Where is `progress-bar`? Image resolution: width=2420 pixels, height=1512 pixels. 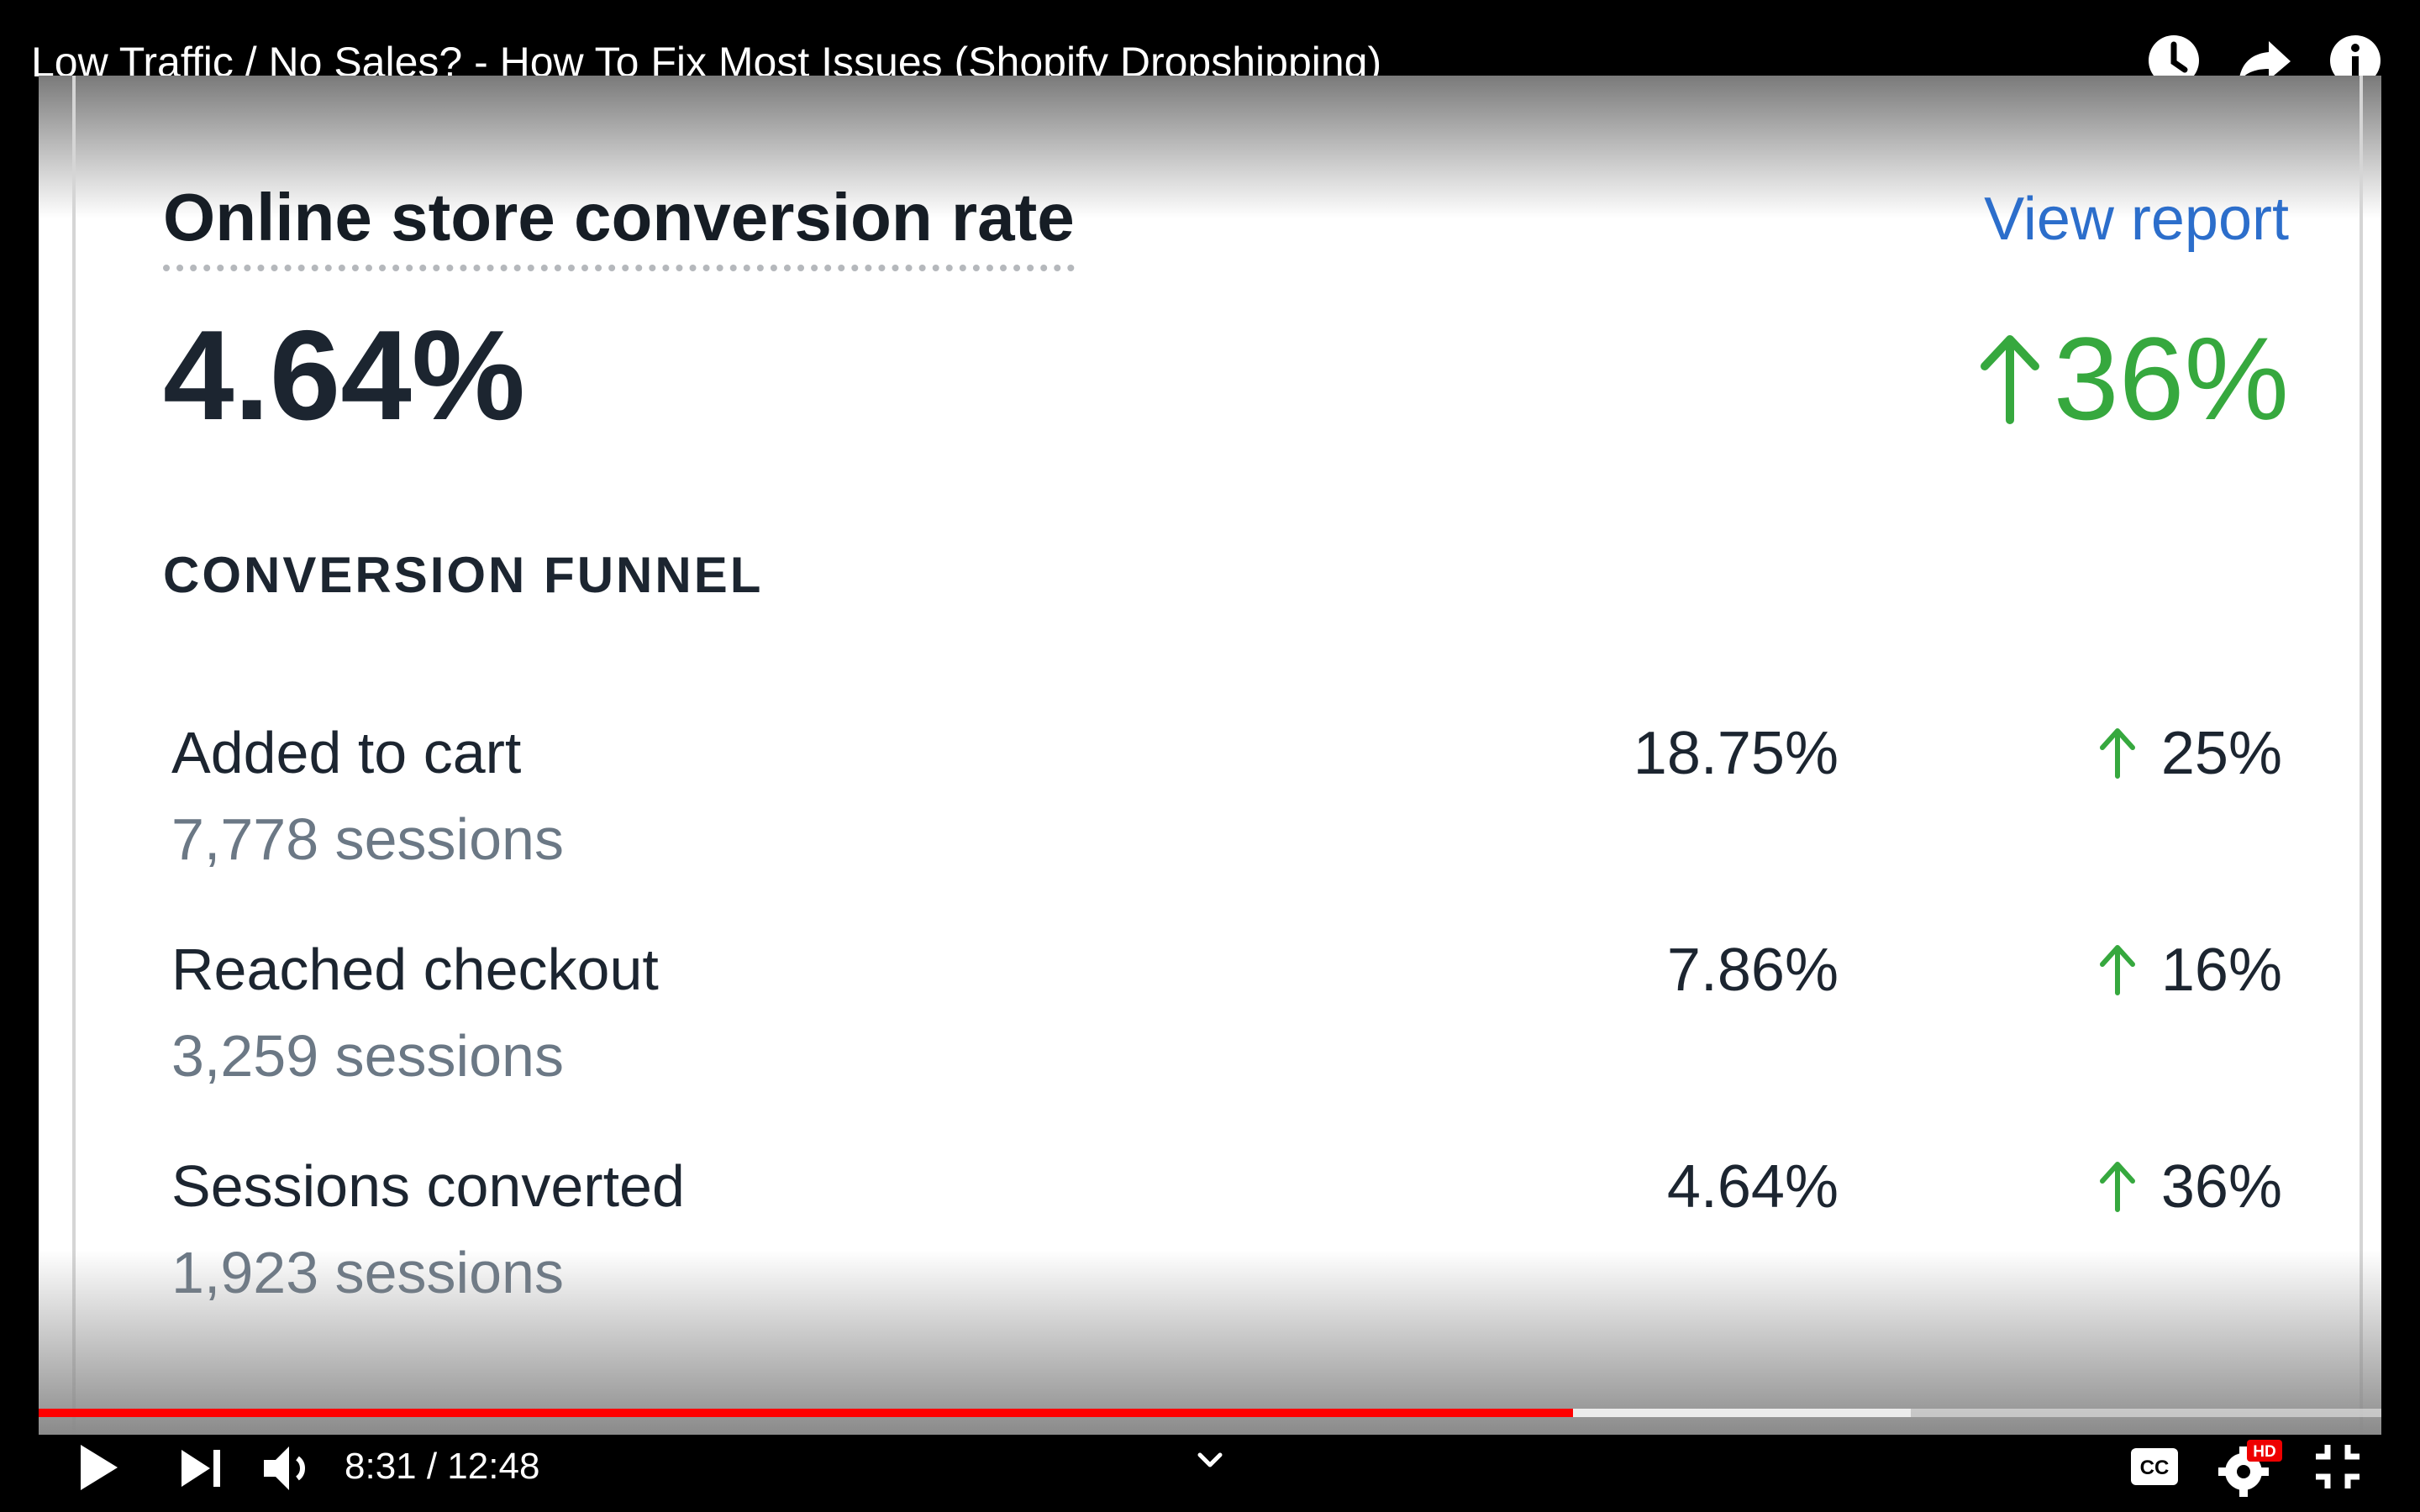 progress-bar is located at coordinates (1210, 1413).